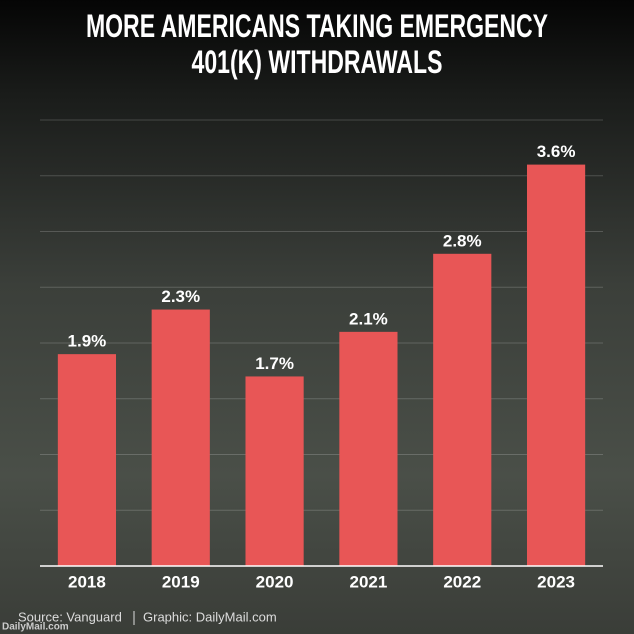  I want to click on credit: Graphic: DailyMail.com, so click(210, 616).